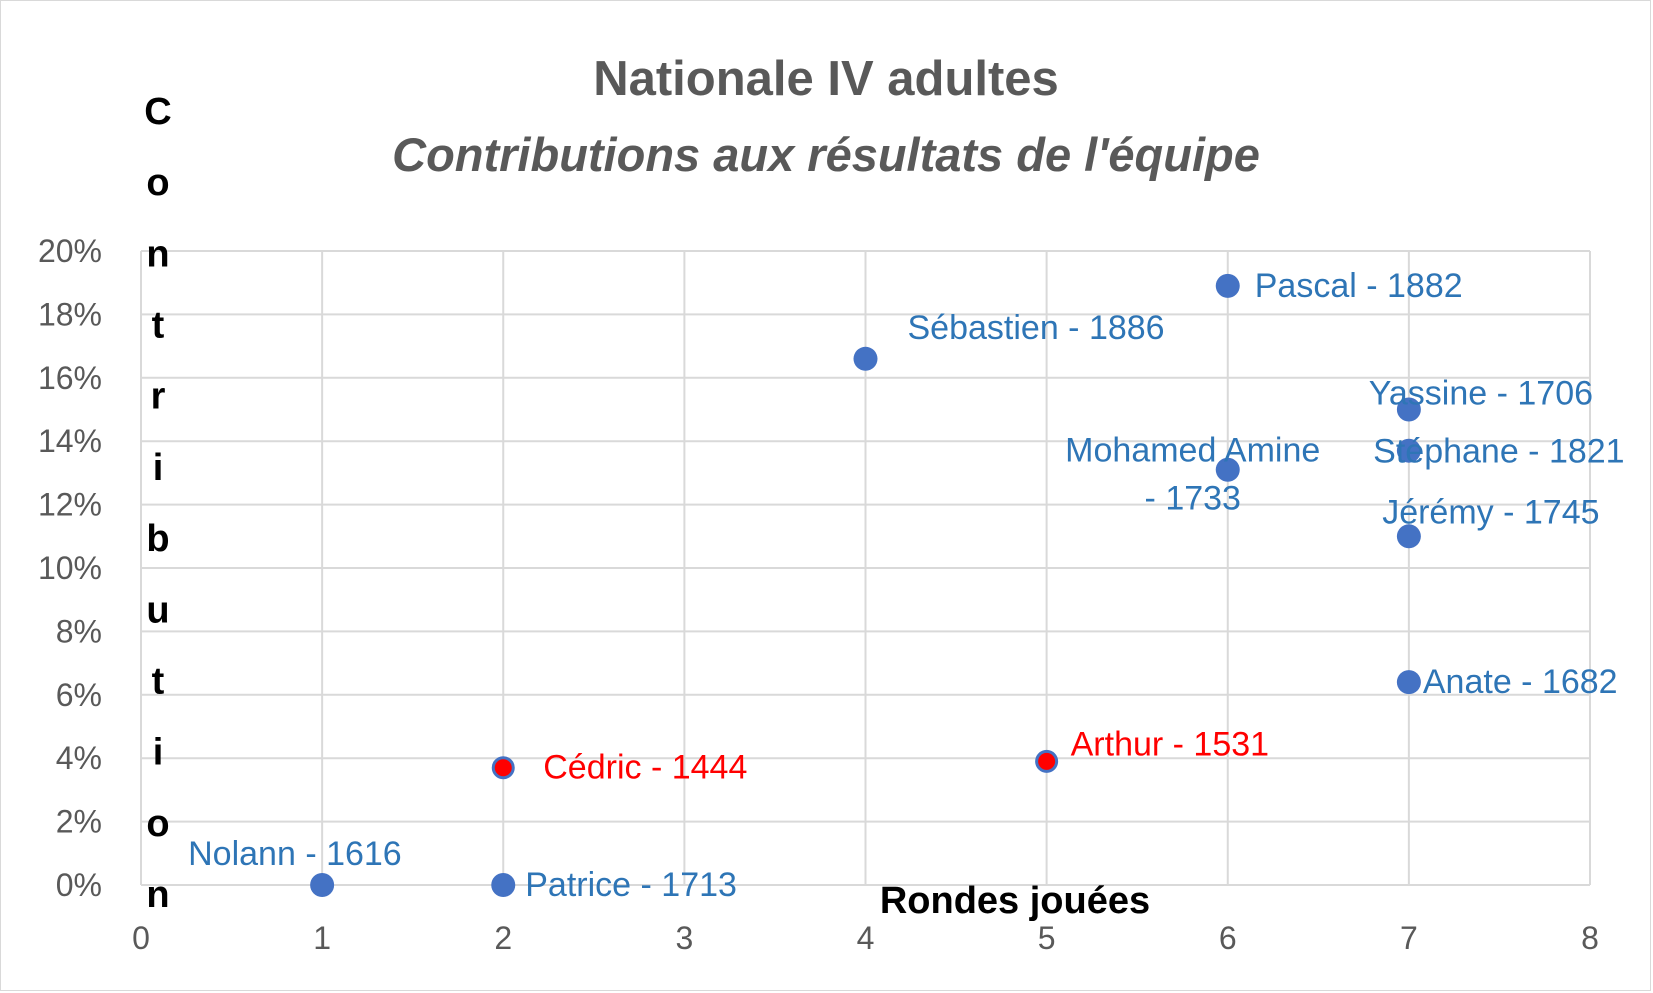 The image size is (1653, 993). What do you see at coordinates (79, 758) in the screenshot?
I see `y-tick-label: 4%` at bounding box center [79, 758].